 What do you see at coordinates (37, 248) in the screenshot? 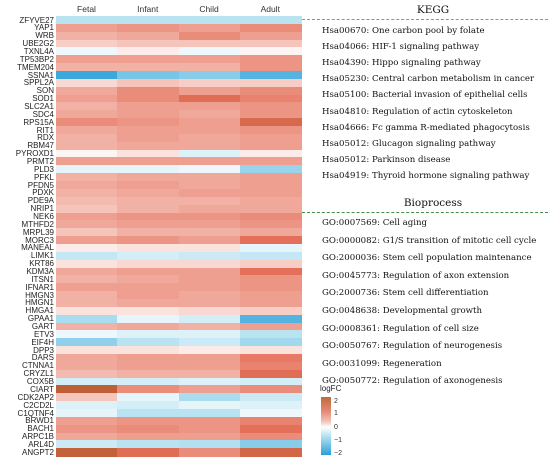
I see `gene-label: MANEAL` at bounding box center [37, 248].